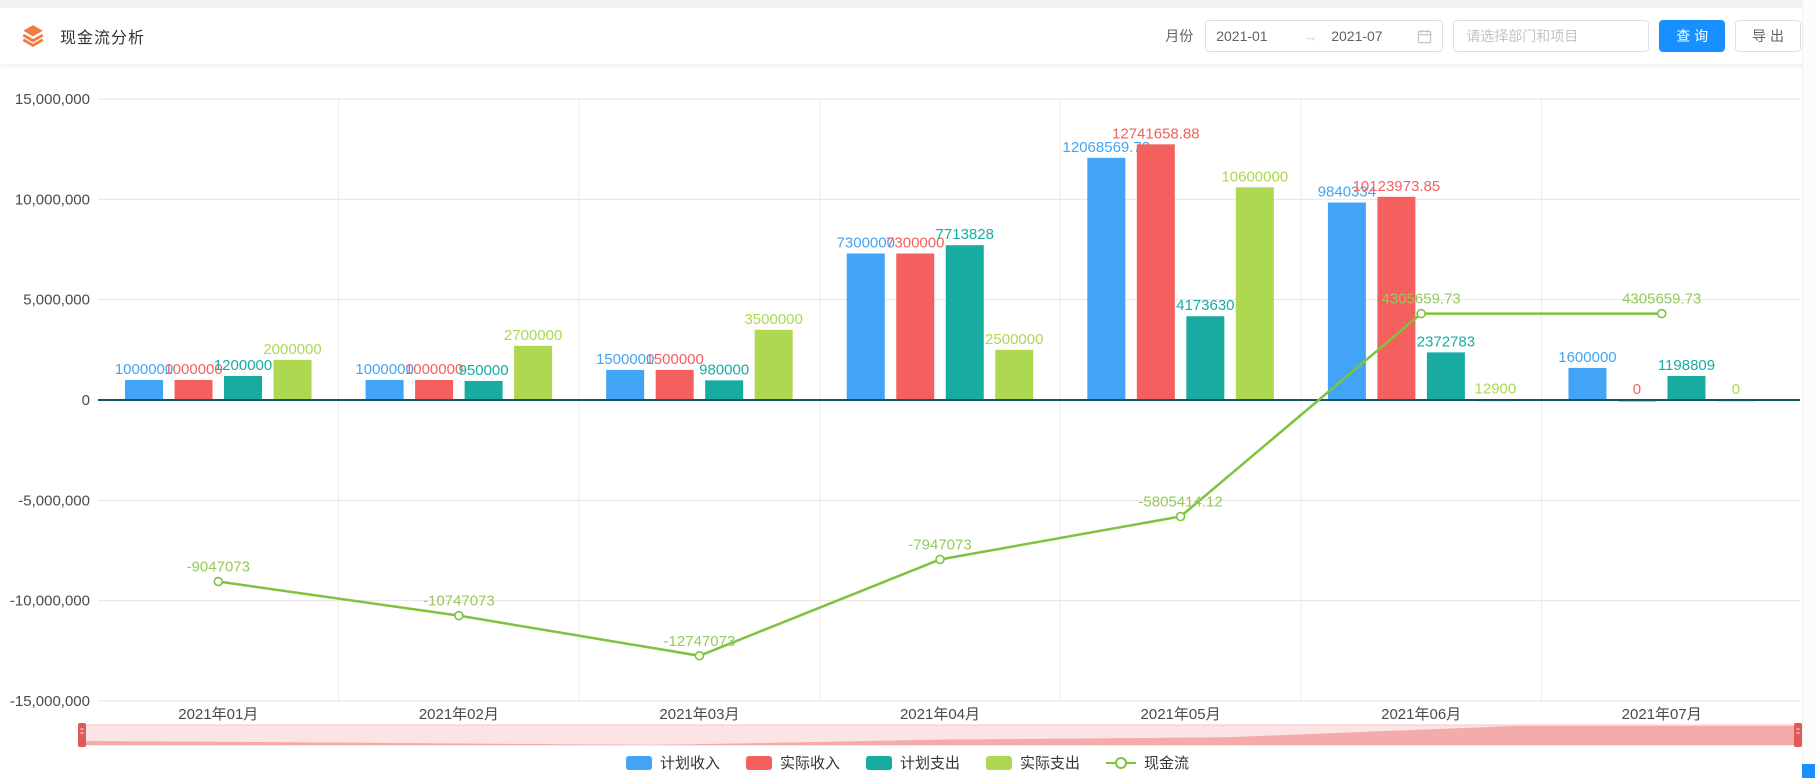 The width and height of the screenshot is (1815, 778). I want to click on legend-label: 实际支出, so click(1050, 763).